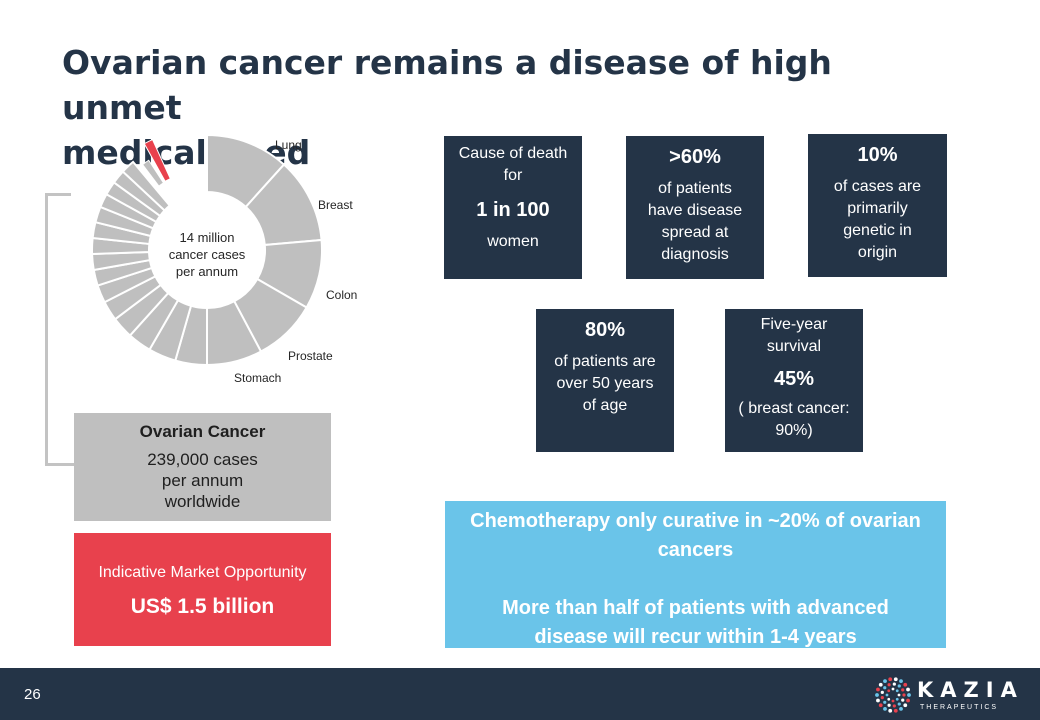 Image resolution: width=1040 pixels, height=720 pixels. Describe the element at coordinates (335, 205) in the screenshot. I see `donut-label-breast: Breast` at that location.